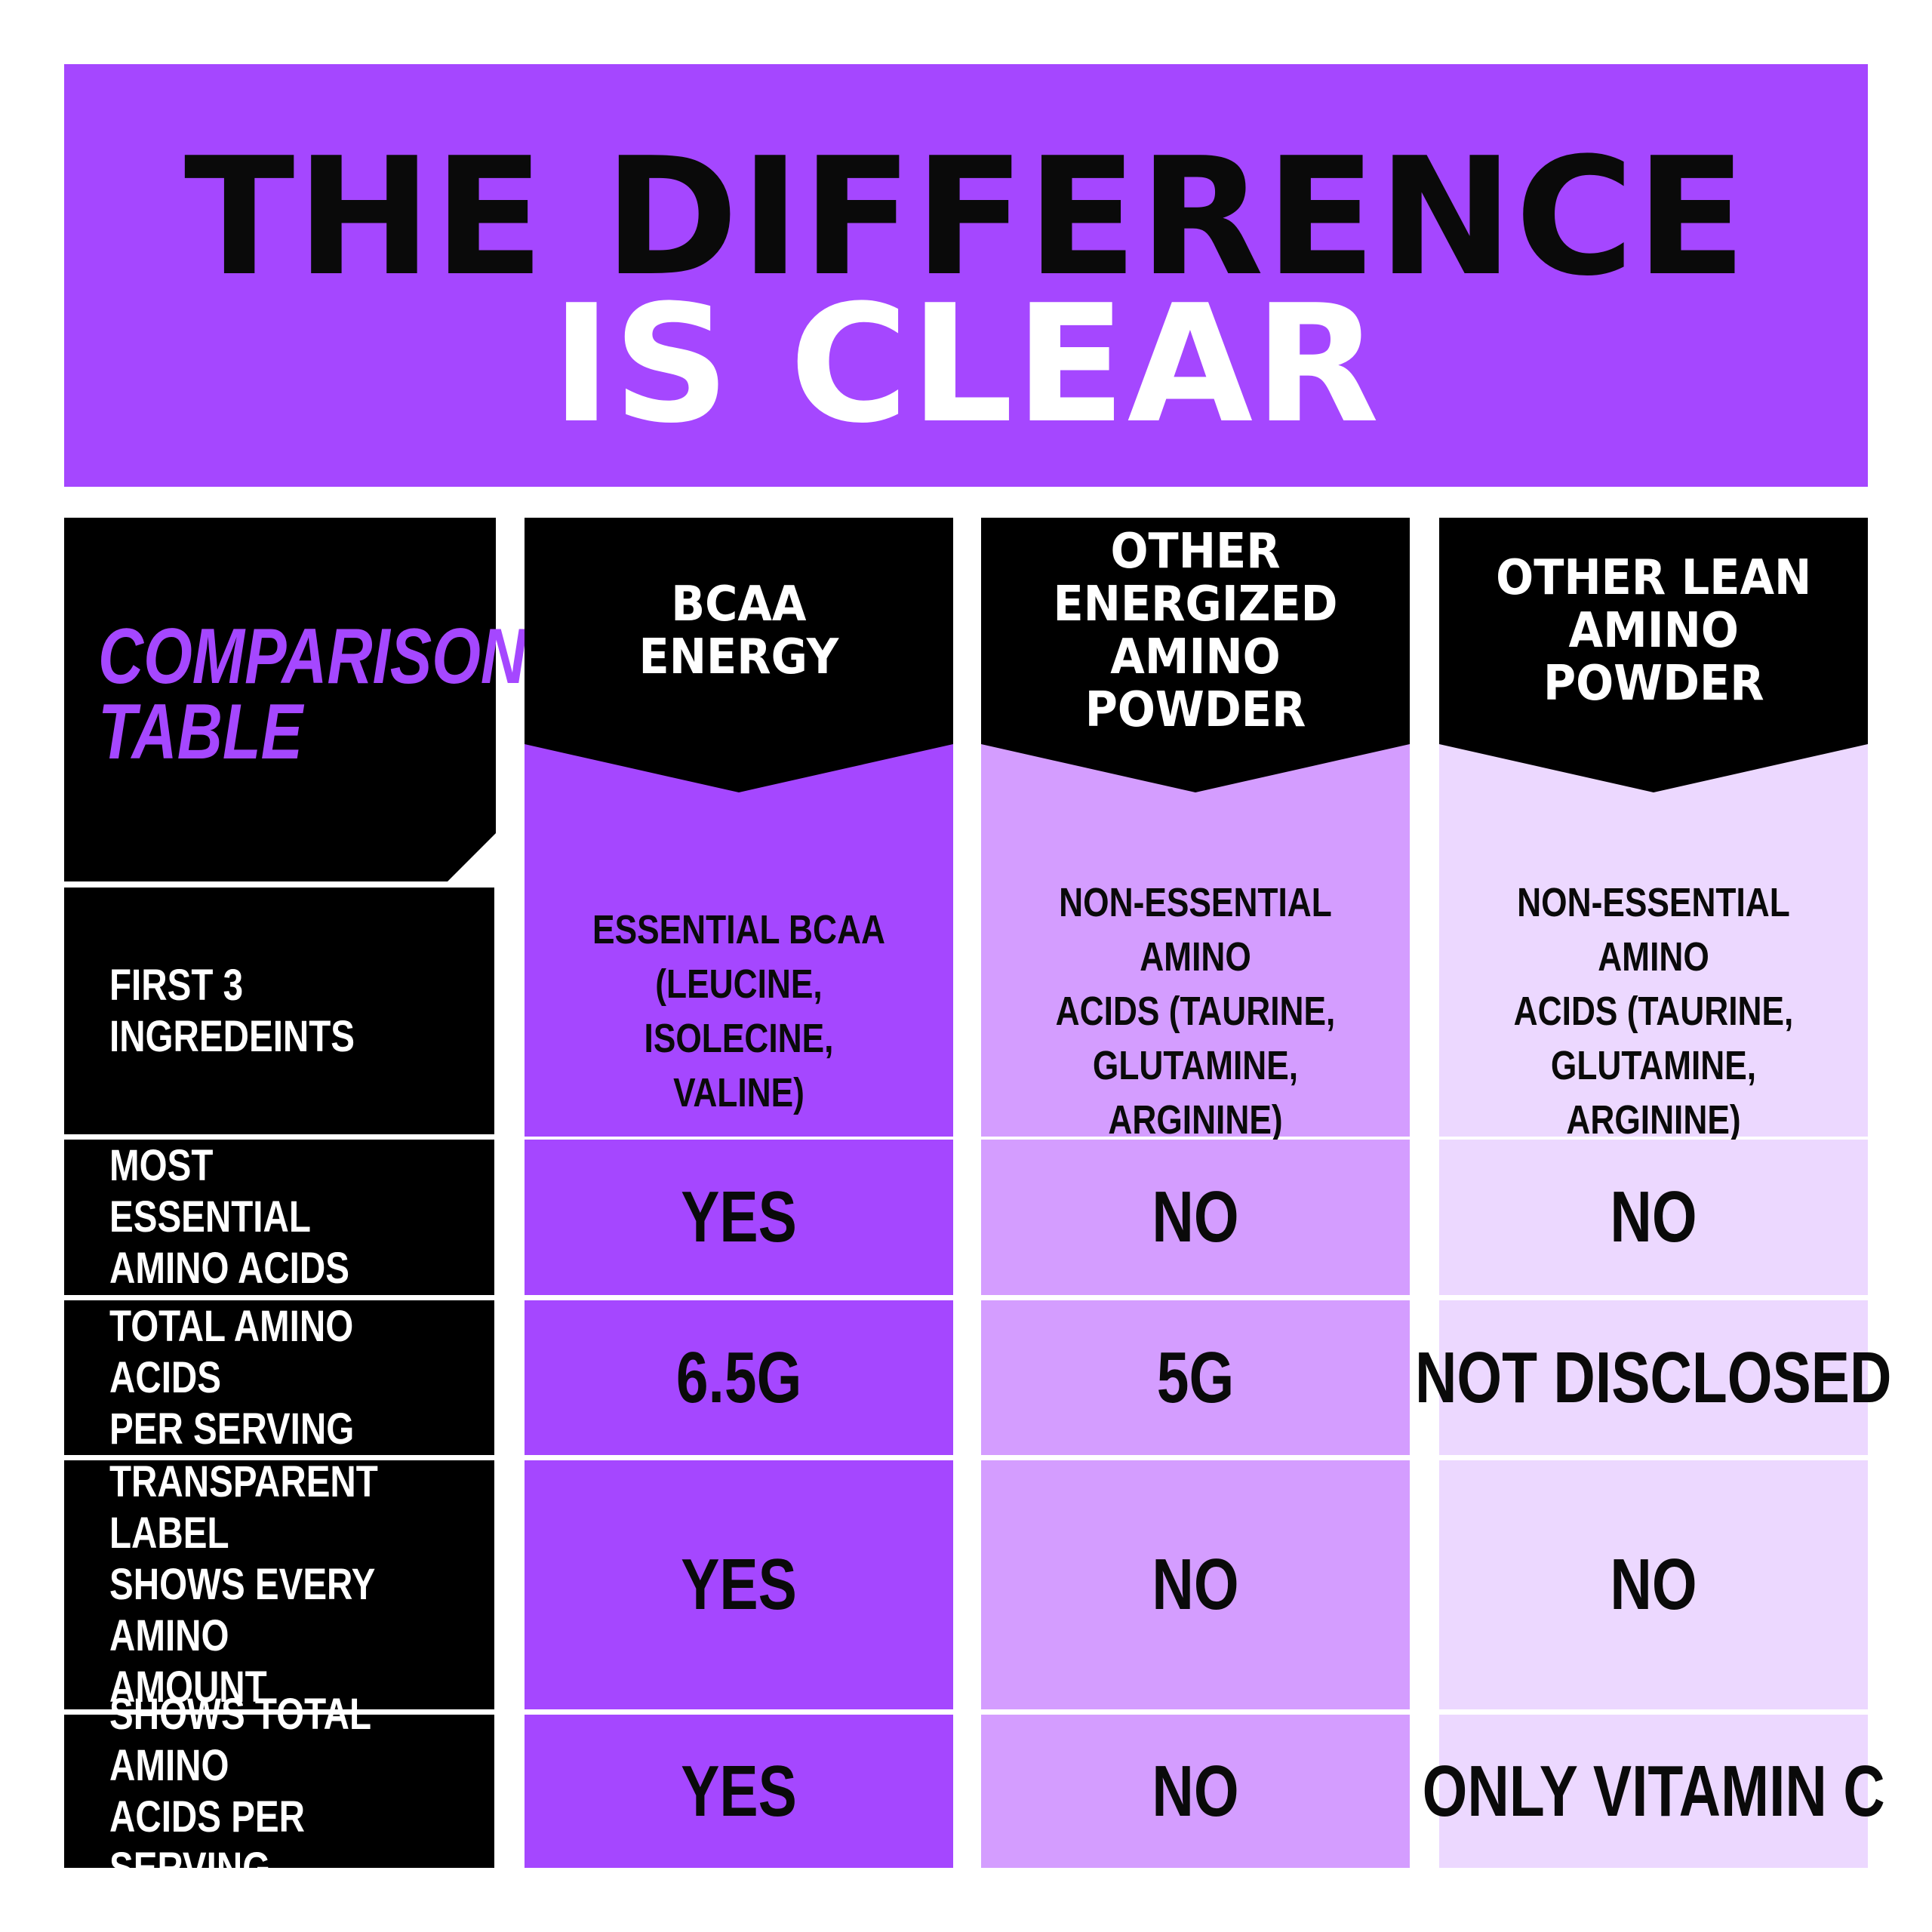  What do you see at coordinates (1195, 1377) in the screenshot?
I see `cell-energized-total-amino: 5G` at bounding box center [1195, 1377].